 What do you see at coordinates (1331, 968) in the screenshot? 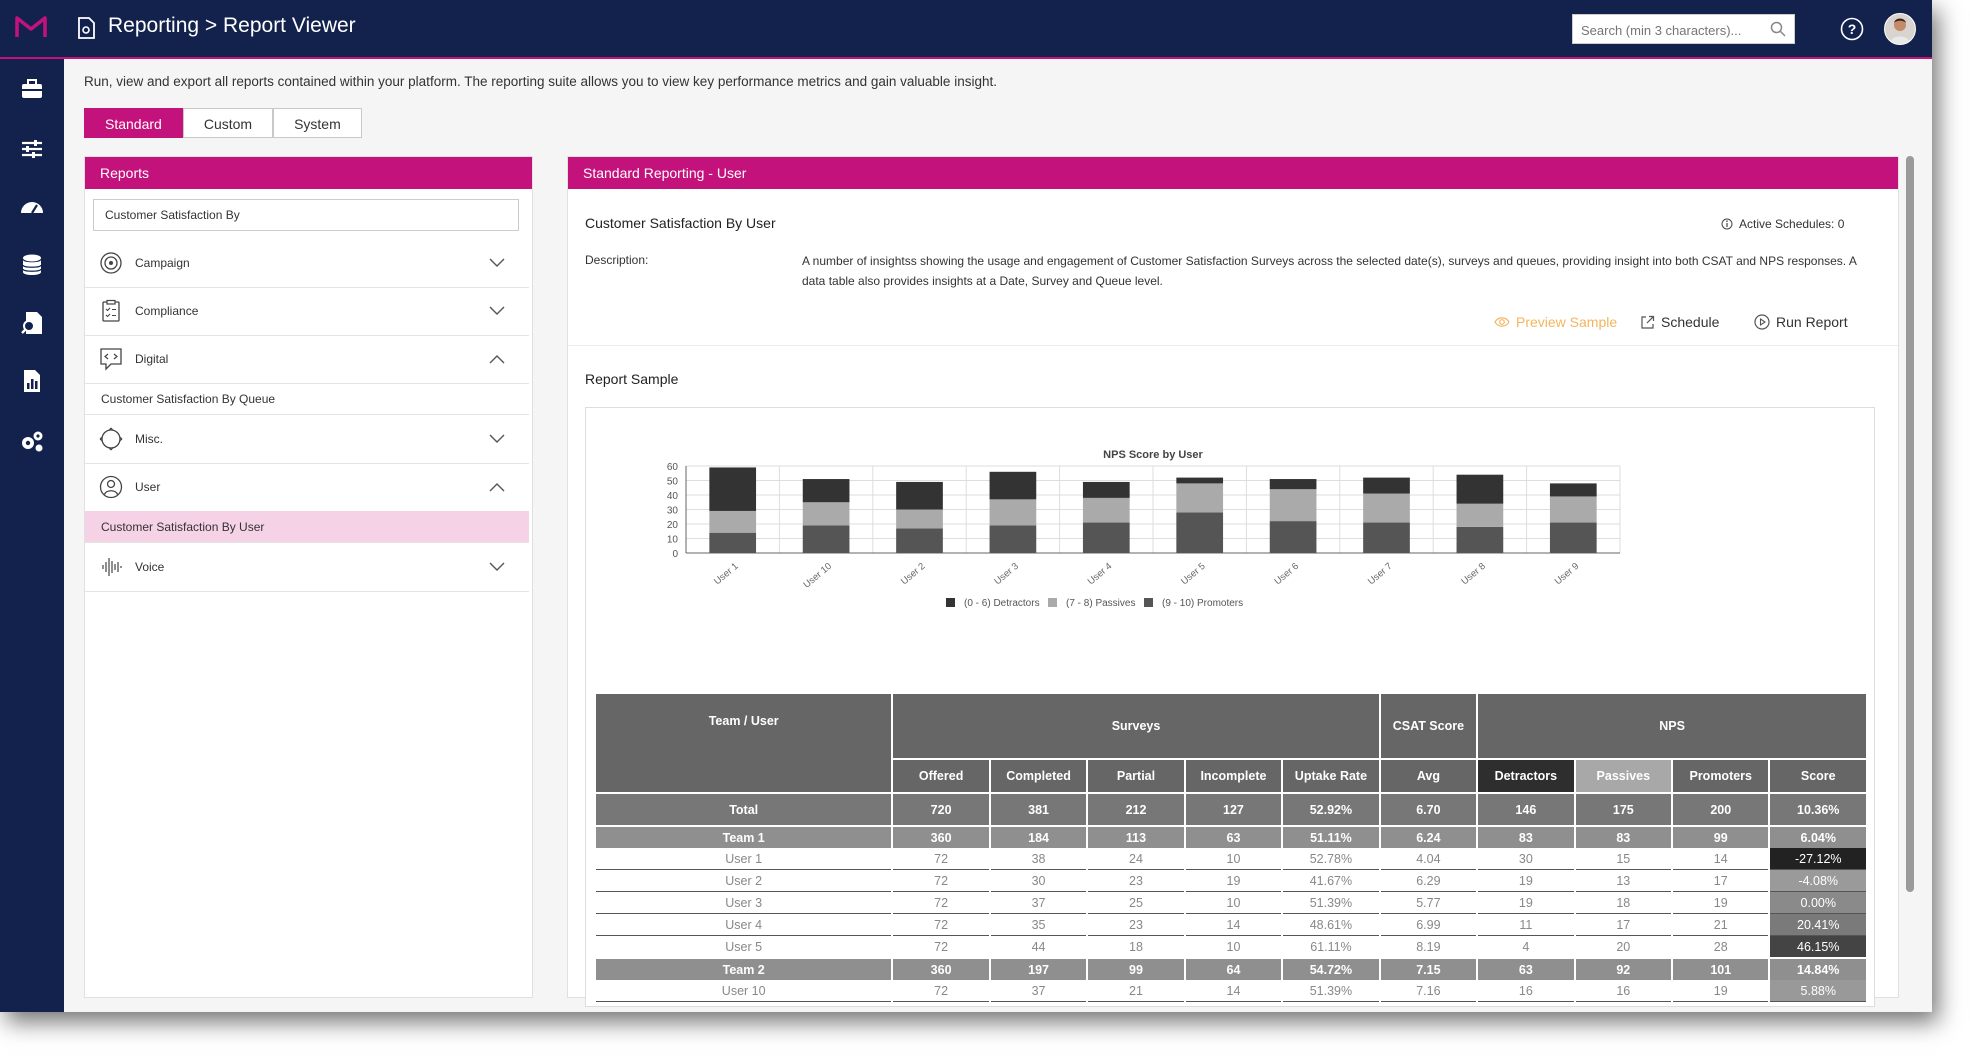
I see `table-cell: 54.72%` at bounding box center [1331, 968].